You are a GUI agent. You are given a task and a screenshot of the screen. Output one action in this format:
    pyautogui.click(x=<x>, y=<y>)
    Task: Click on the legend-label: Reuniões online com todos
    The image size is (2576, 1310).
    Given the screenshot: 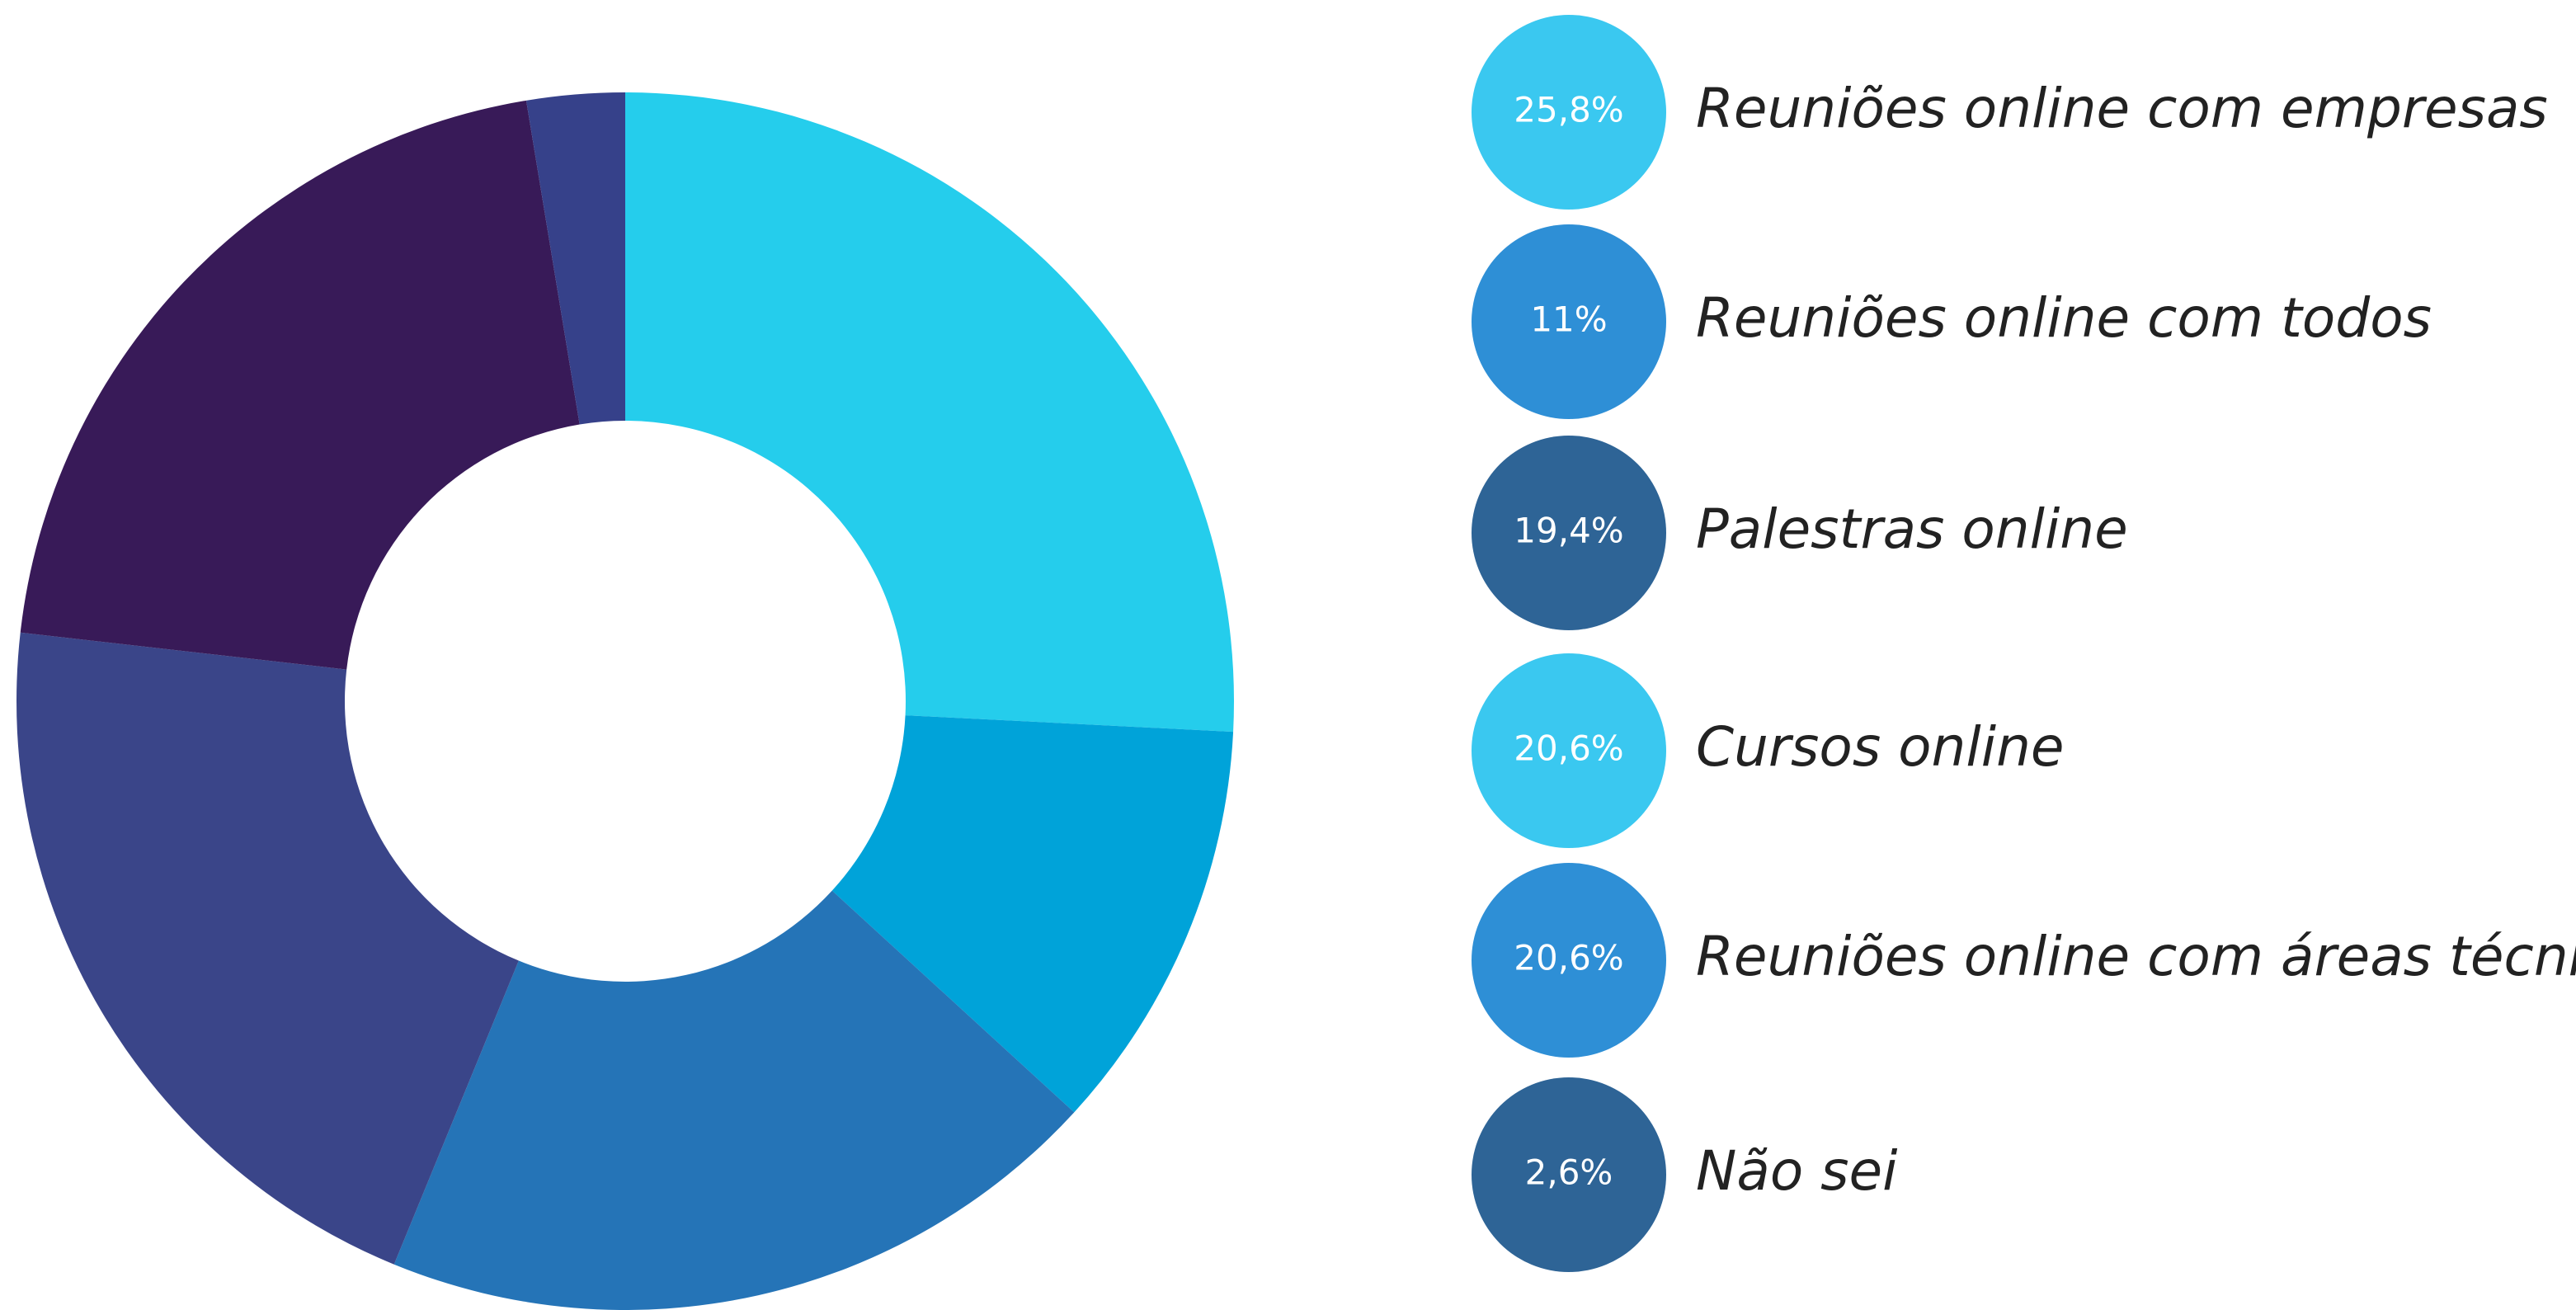 What is the action you would take?
    pyautogui.click(x=2064, y=318)
    